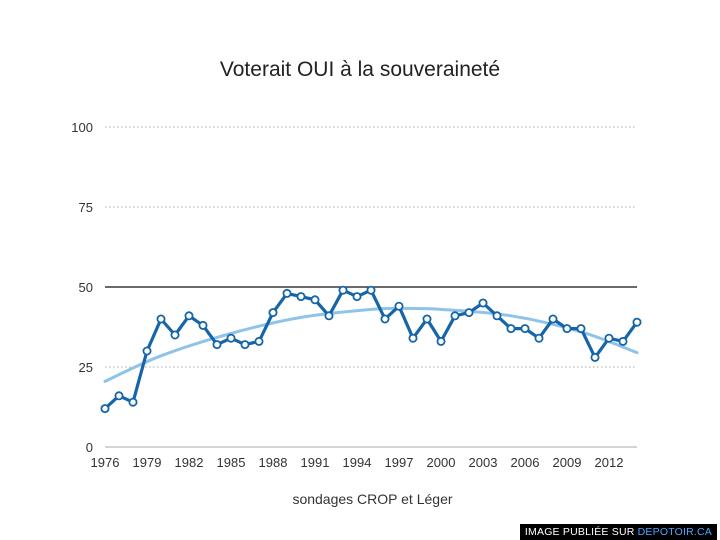 Image resolution: width=720 pixels, height=540 pixels. I want to click on y-tick-label: 100, so click(82, 127).